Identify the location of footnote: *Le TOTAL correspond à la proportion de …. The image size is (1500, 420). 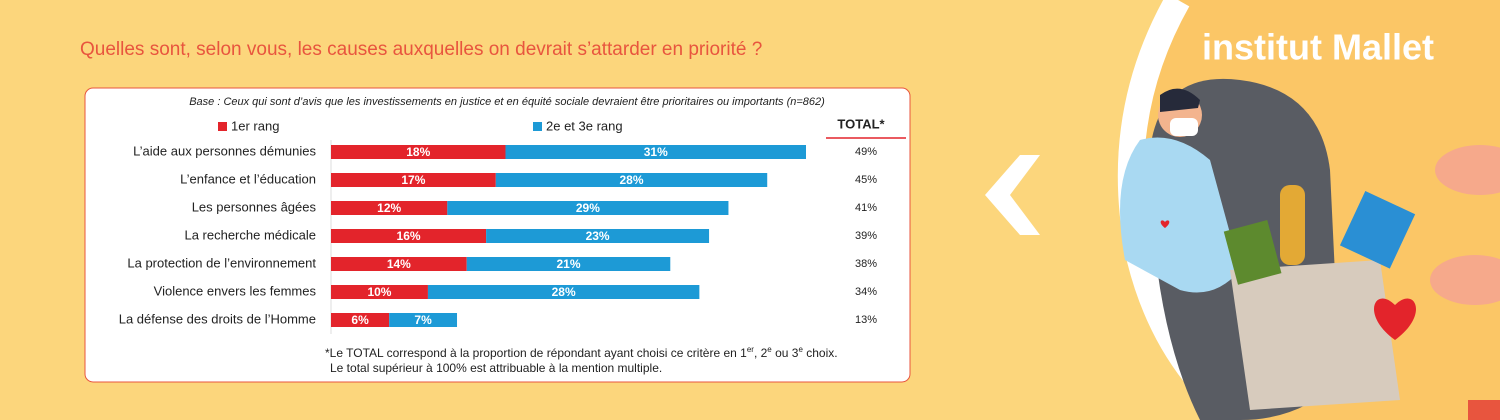
(581, 353).